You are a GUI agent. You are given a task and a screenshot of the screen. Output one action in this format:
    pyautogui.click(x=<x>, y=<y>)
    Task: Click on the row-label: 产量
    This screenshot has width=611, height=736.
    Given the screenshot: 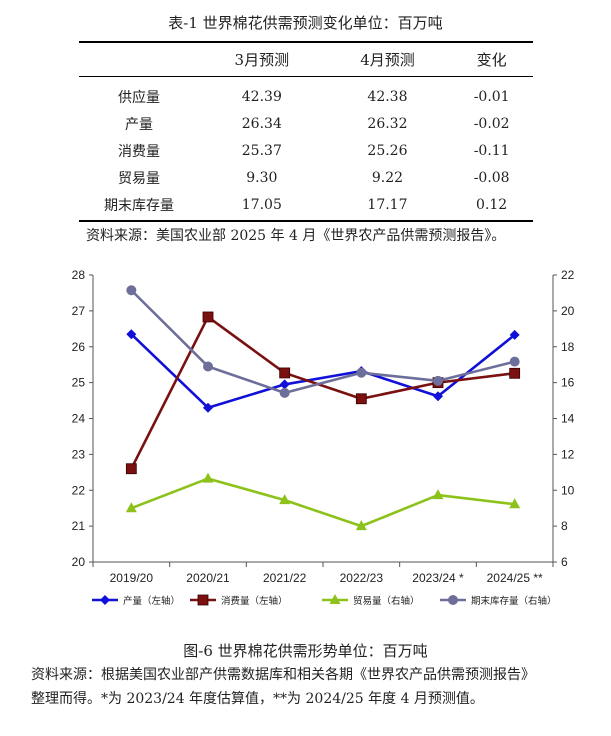 What is the action you would take?
    pyautogui.click(x=139, y=124)
    